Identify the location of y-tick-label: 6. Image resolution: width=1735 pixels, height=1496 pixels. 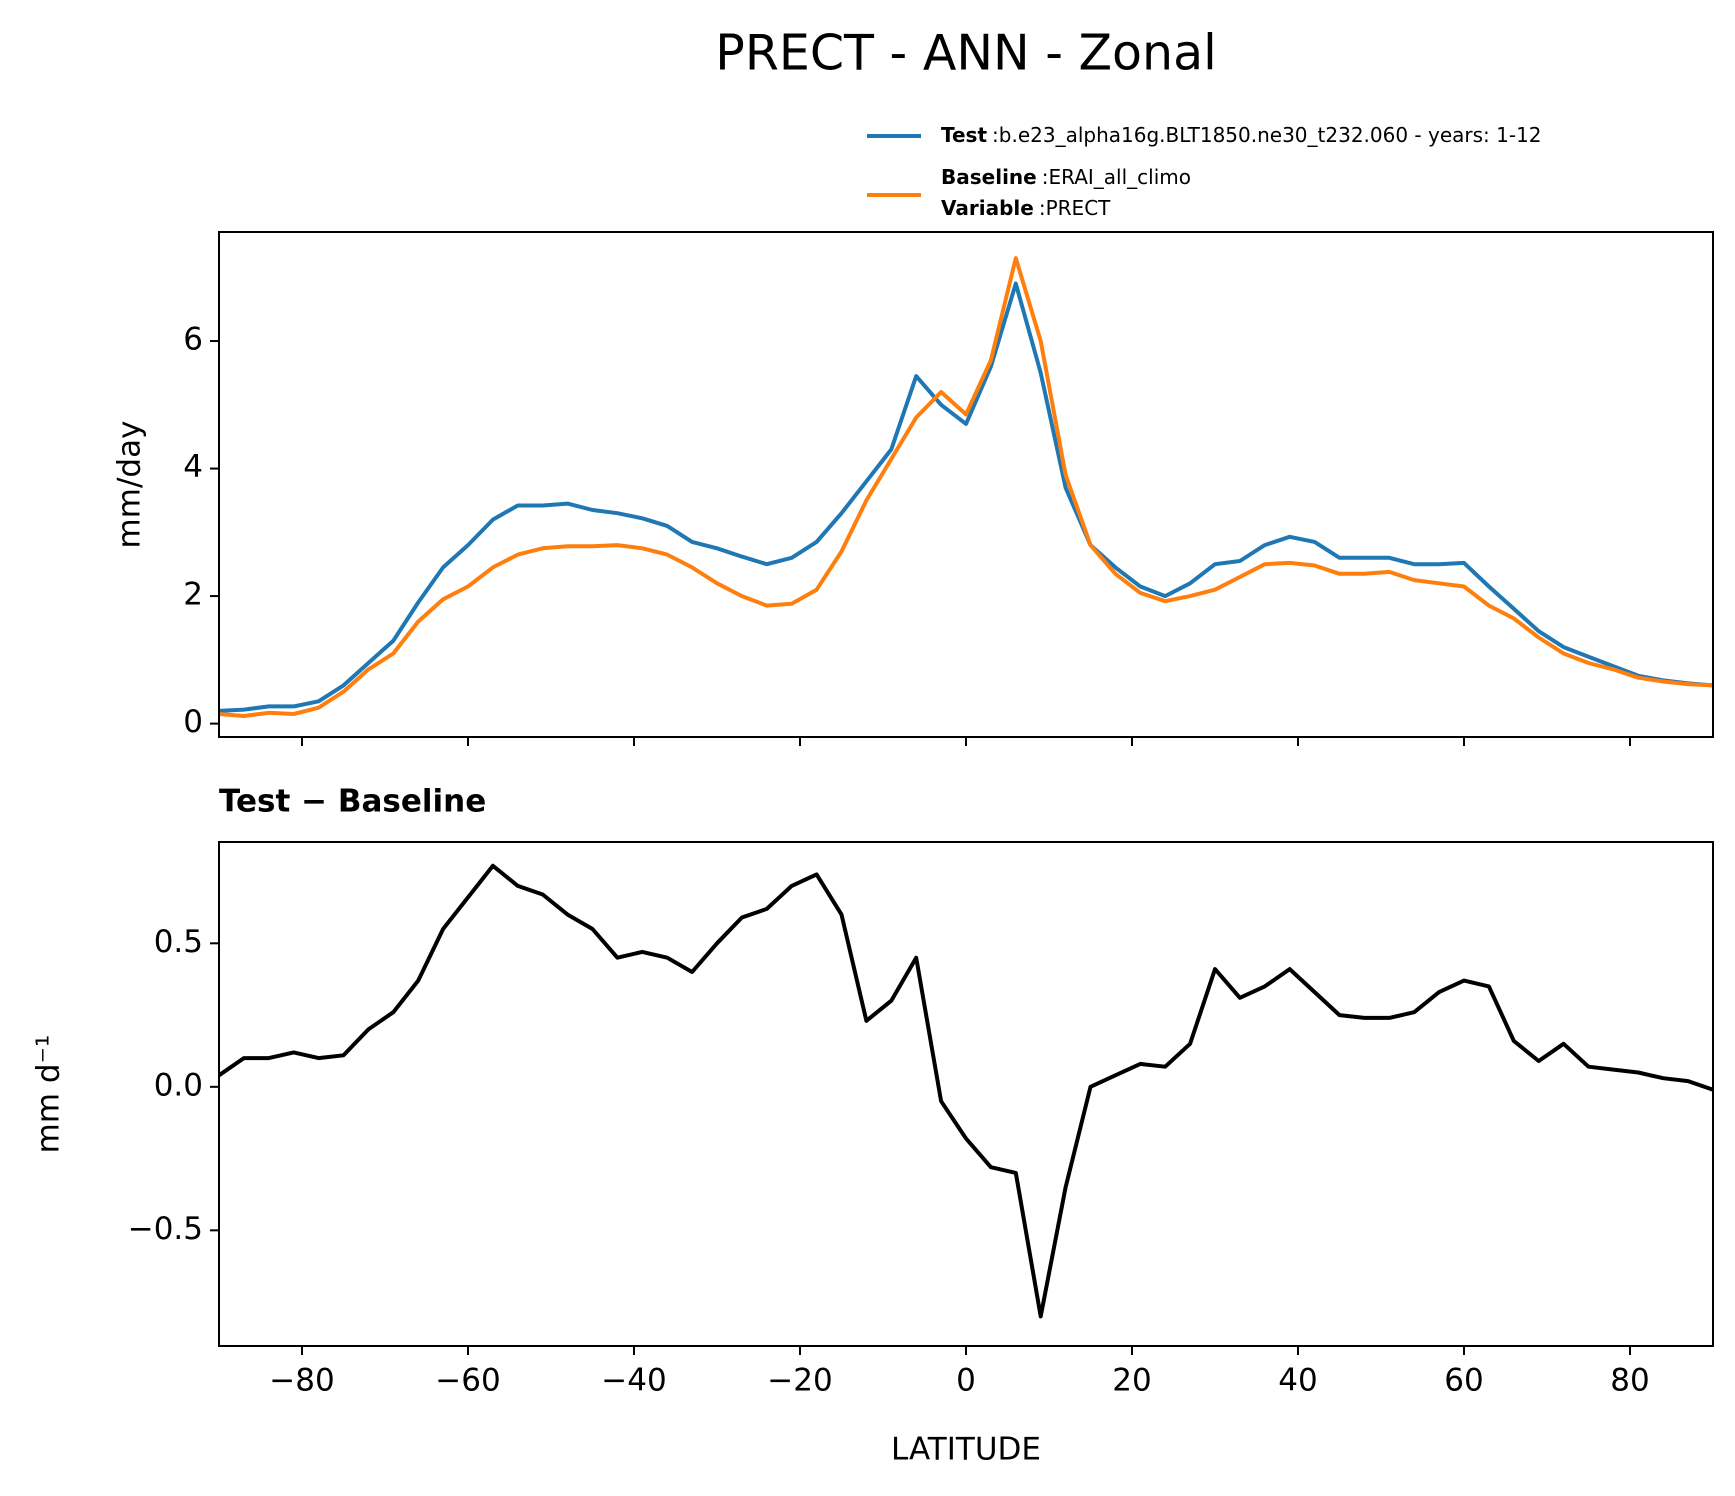
(193, 340).